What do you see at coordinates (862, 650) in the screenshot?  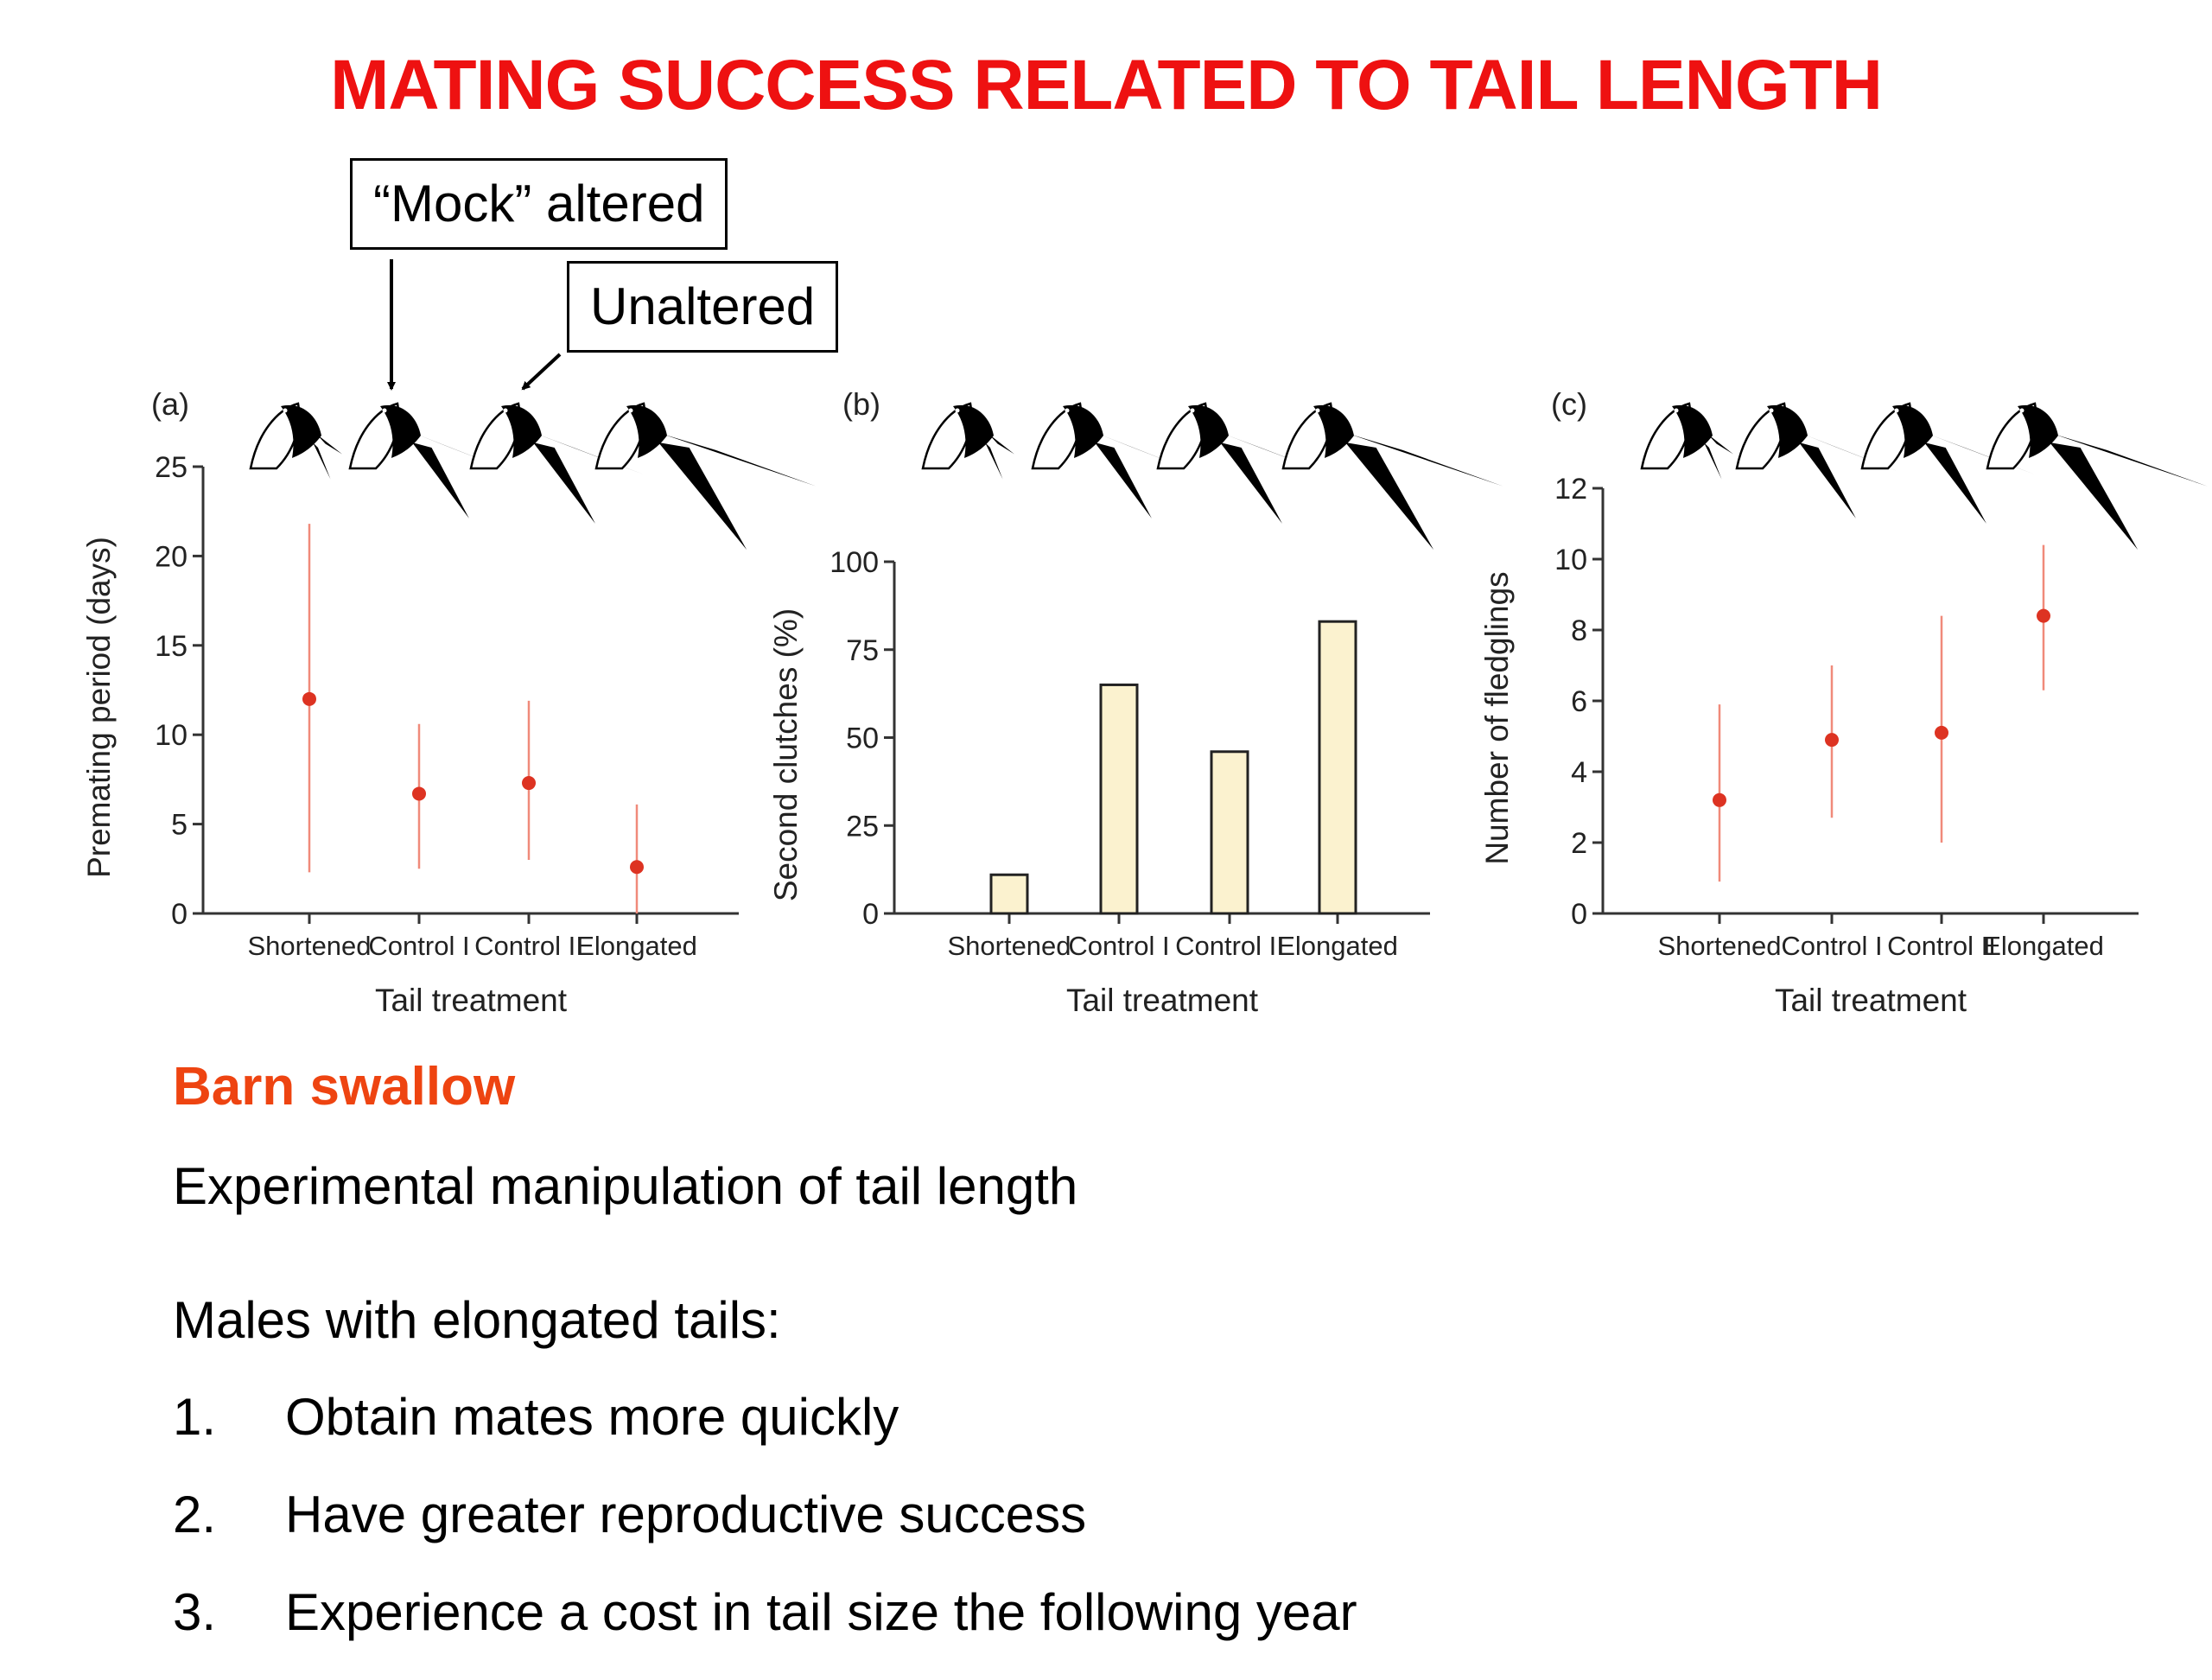 I see `y-tick-label: 75` at bounding box center [862, 650].